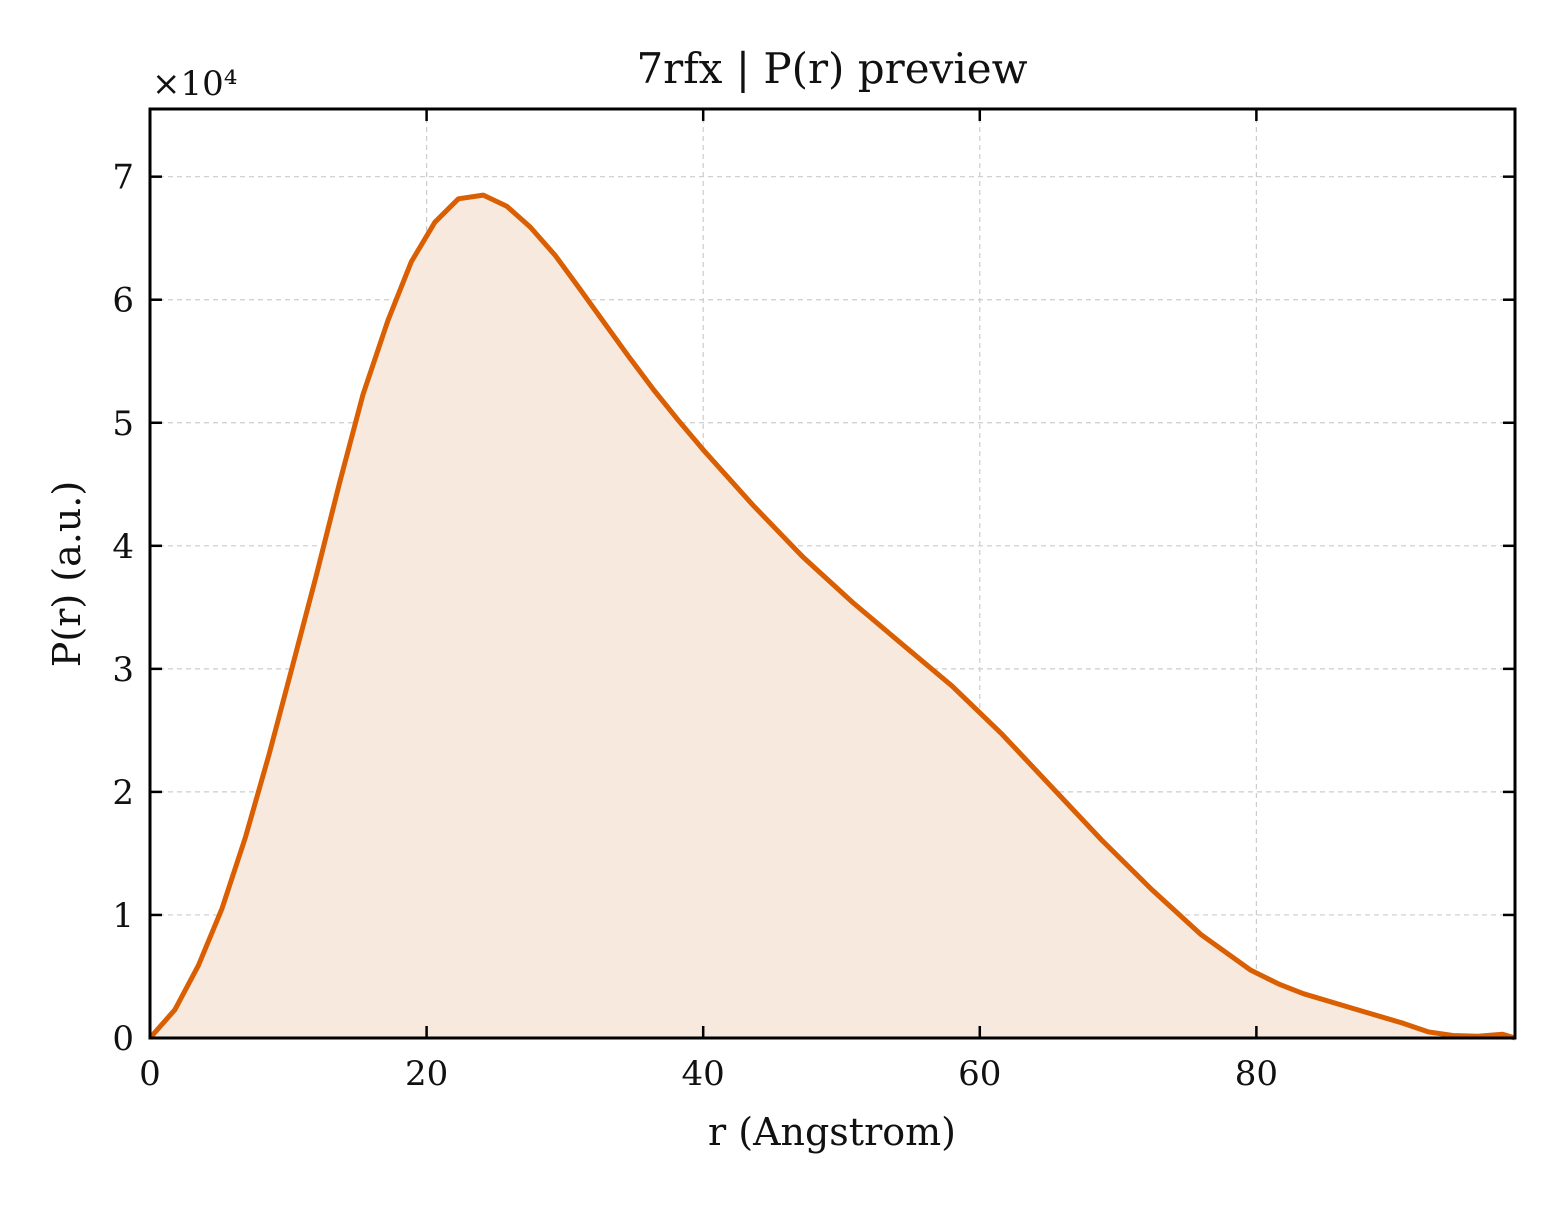  I want to click on y-tick-label: 6, so click(123, 301).